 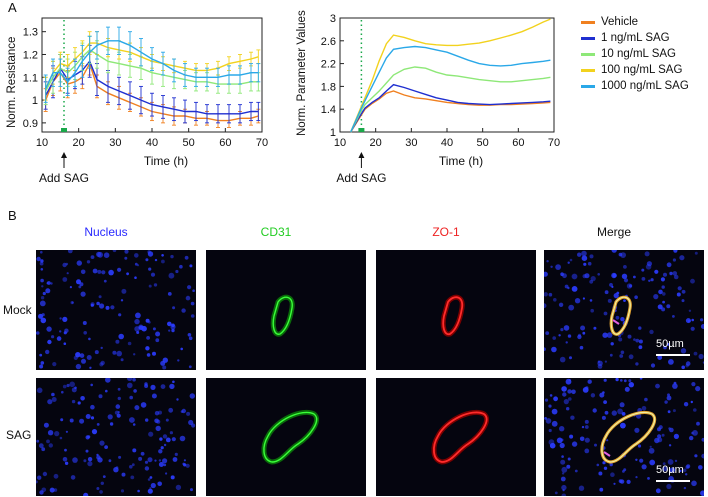 I want to click on chart1-xtick-label: 50, so click(x=189, y=143).